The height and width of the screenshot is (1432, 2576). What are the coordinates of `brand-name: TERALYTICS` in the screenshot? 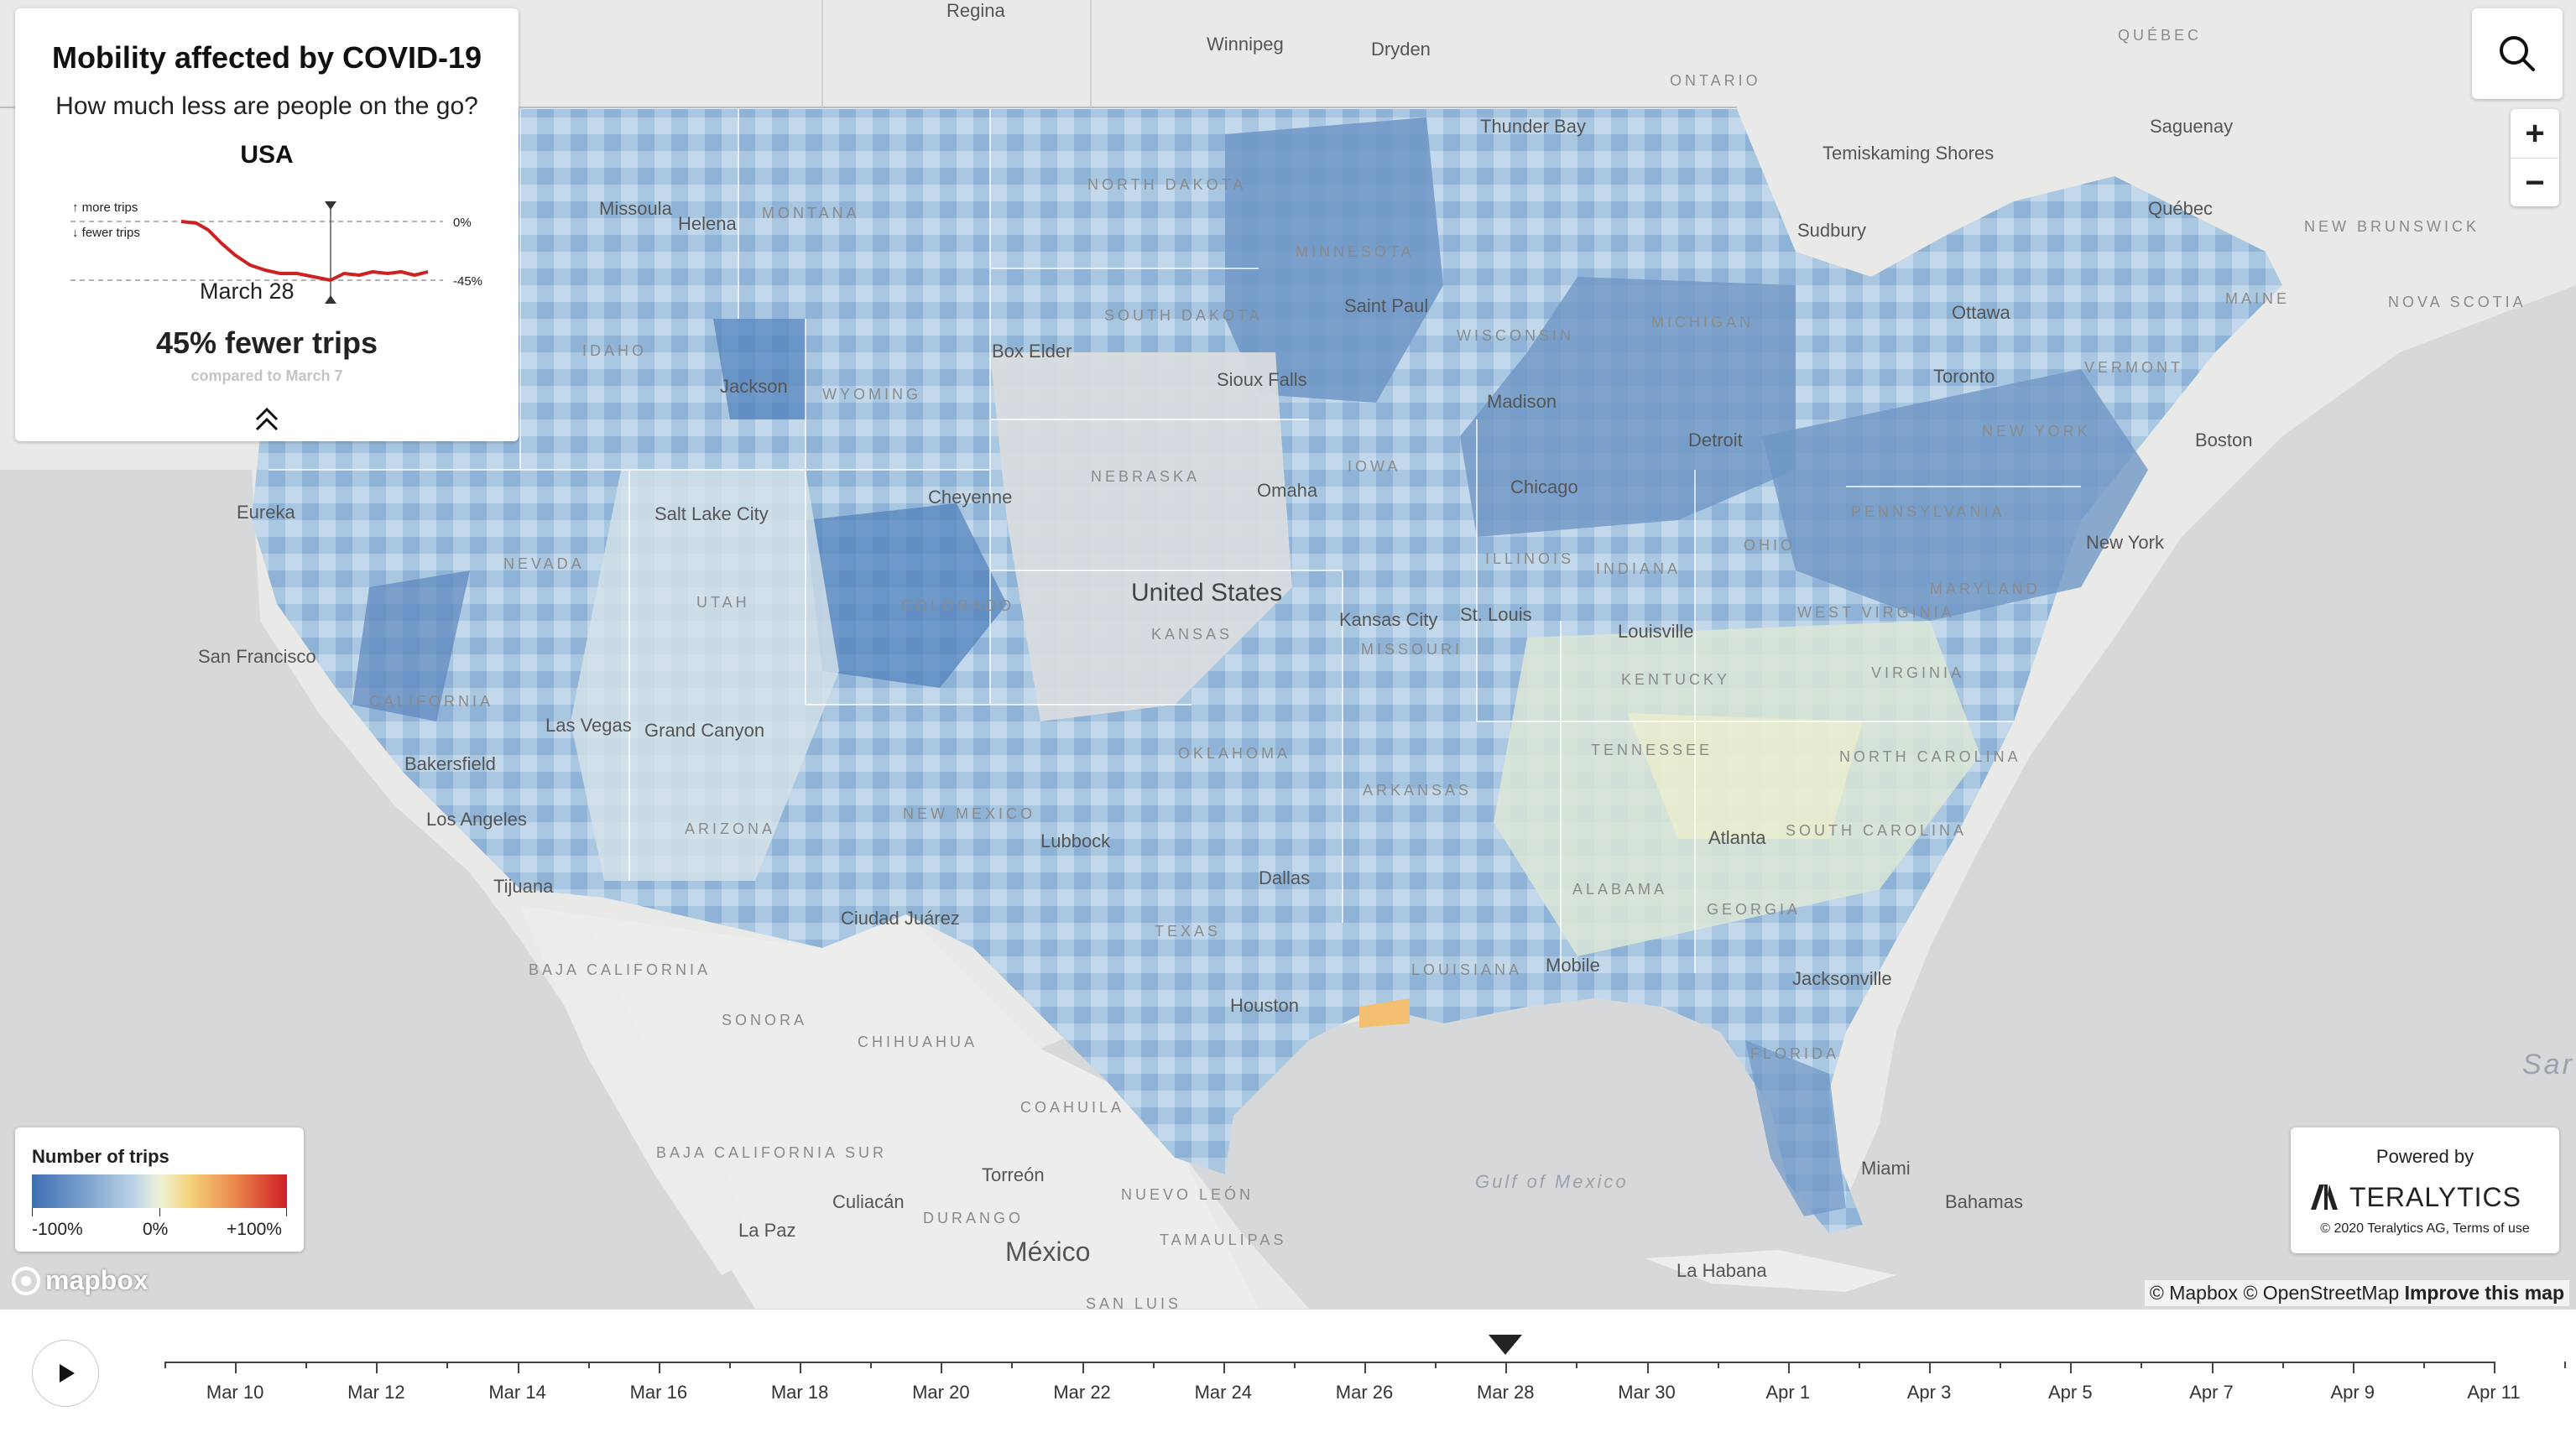 It's located at (2435, 1197).